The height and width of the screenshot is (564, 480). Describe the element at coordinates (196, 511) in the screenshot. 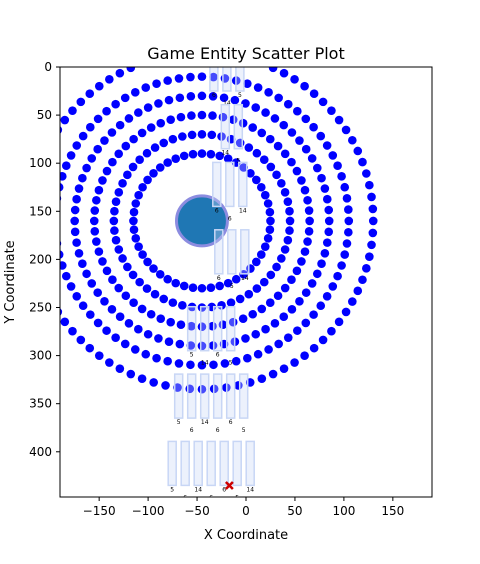

I see `x-tick-label: −50` at that location.